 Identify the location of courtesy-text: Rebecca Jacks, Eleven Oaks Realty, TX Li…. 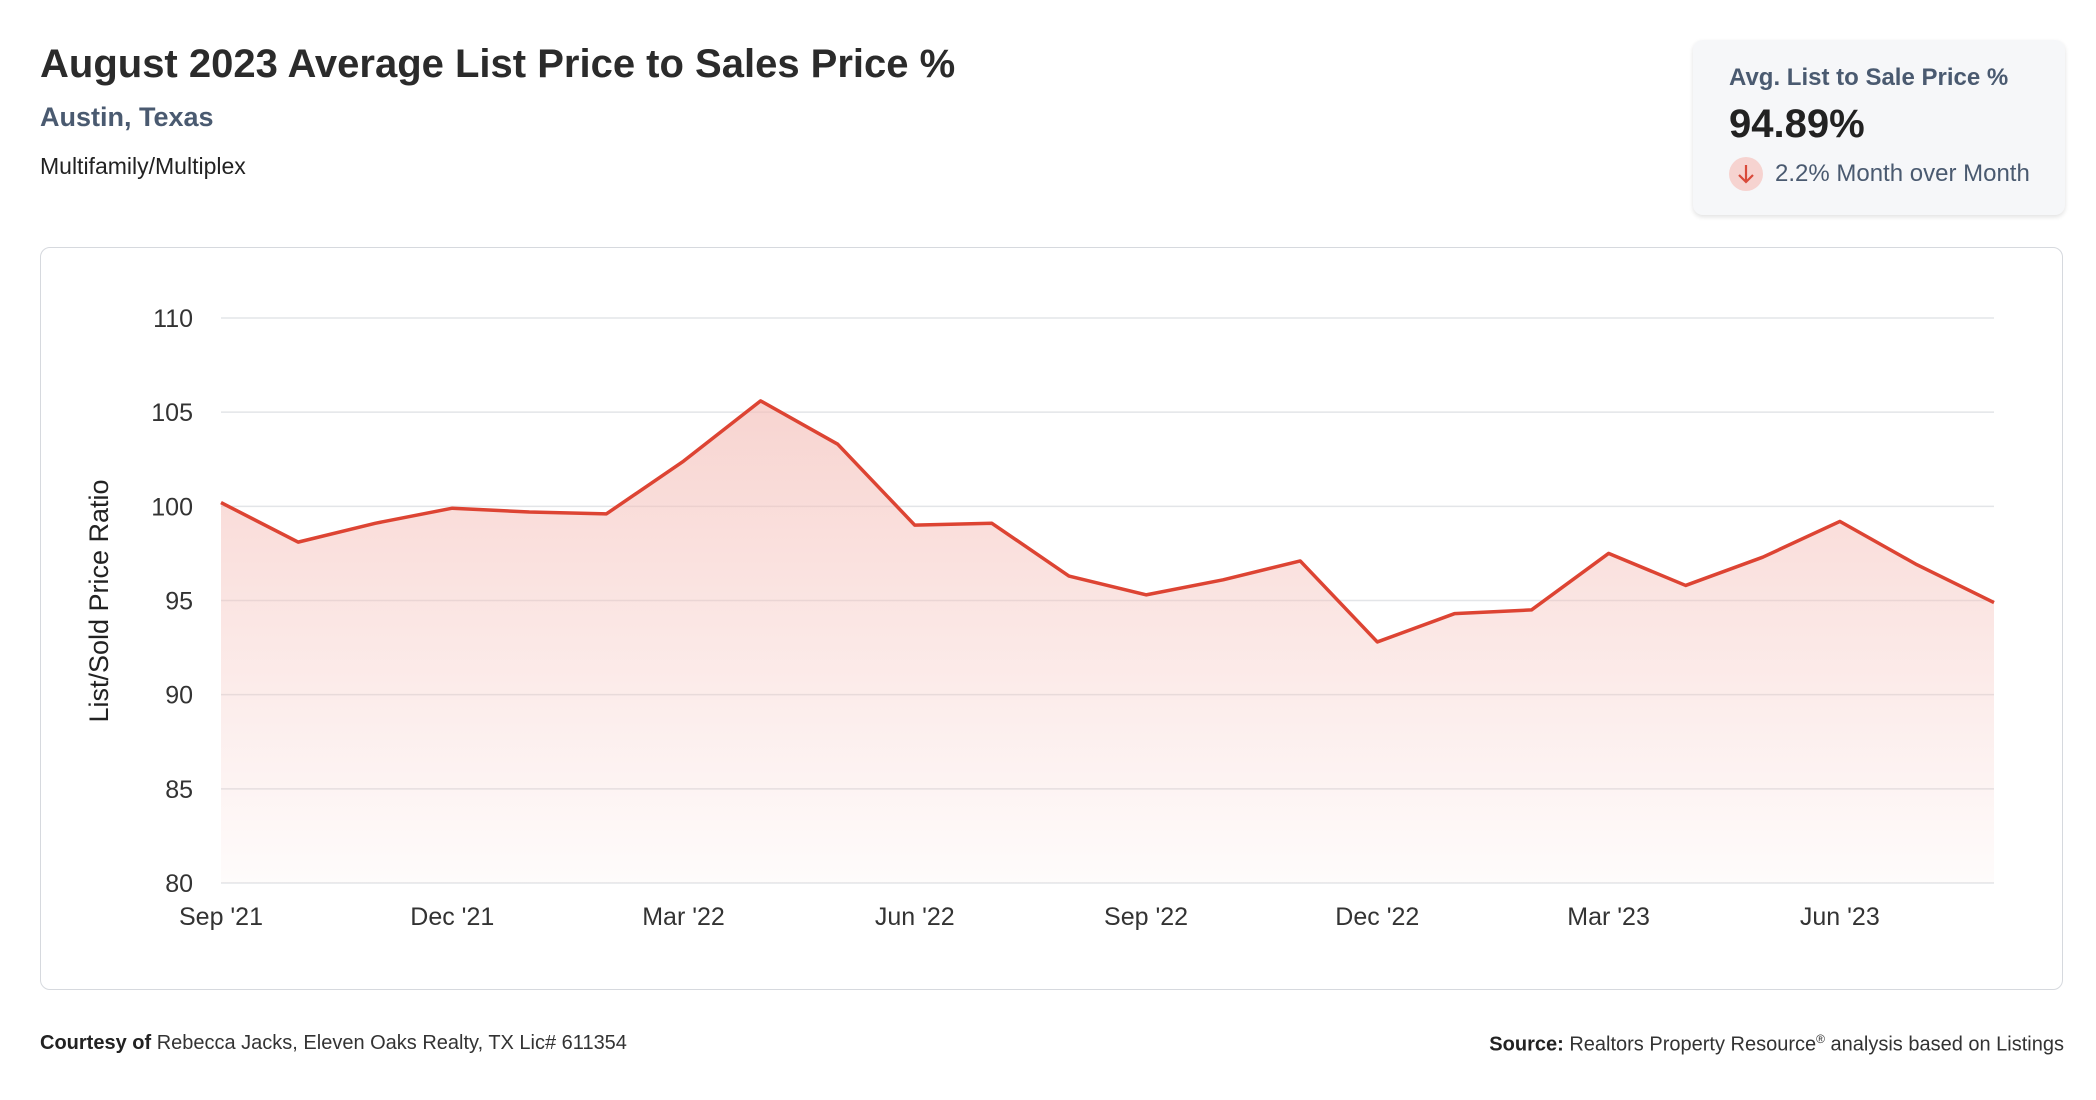
(391, 1043).